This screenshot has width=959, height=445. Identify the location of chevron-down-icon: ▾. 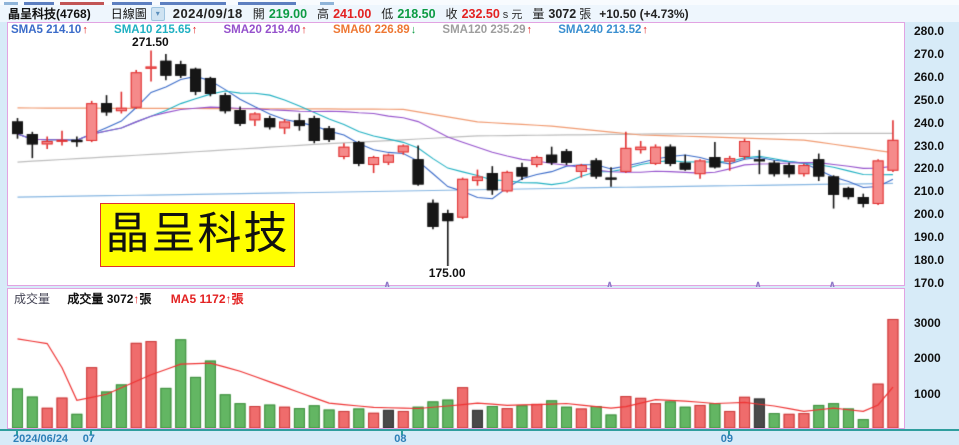
(157, 13).